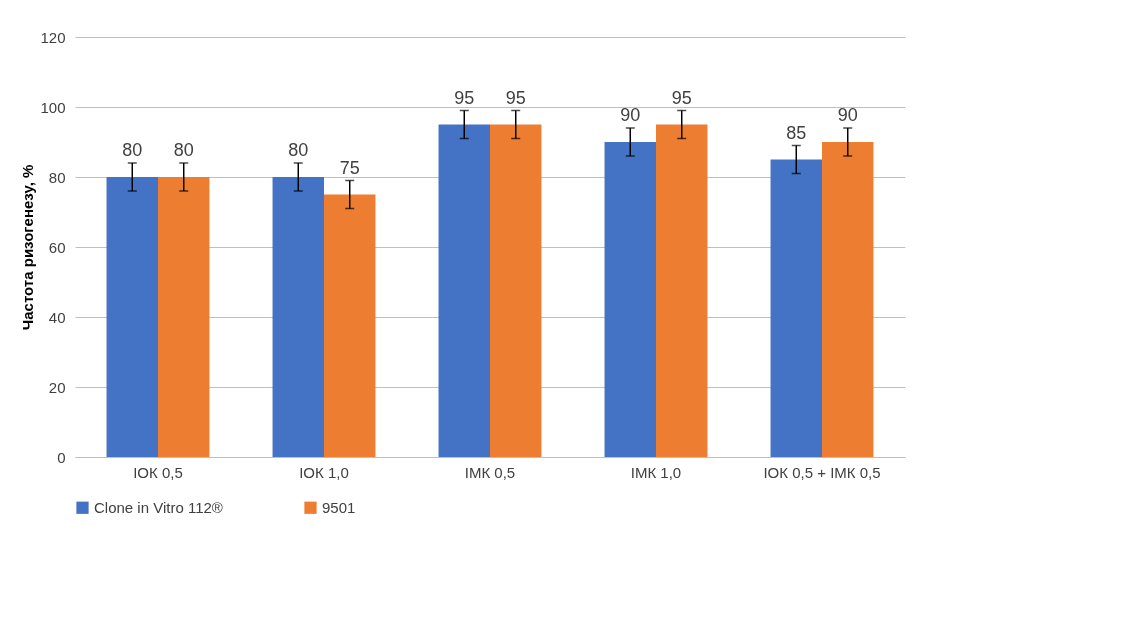 This screenshot has height=631, width=1125. I want to click on y-axis-title: Частота ризогенезу, %, so click(28, 247).